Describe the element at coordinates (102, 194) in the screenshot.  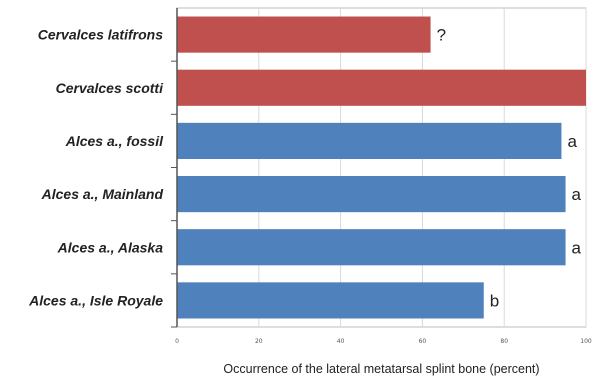
I see `category-label: Alces a., Mainland` at that location.